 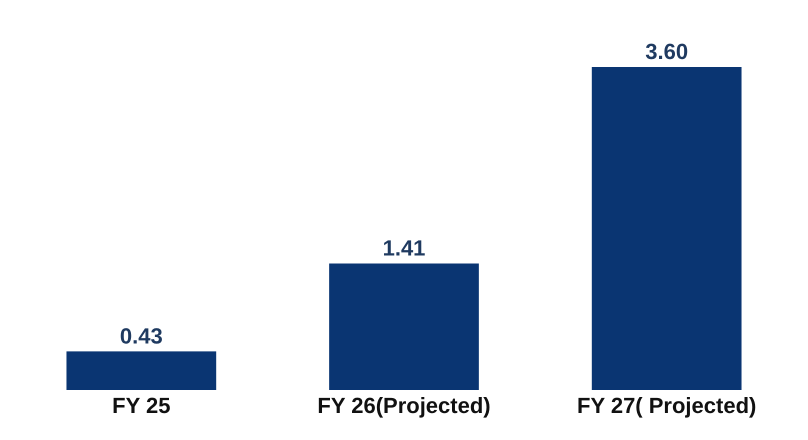 I want to click on x-tick-label: FY 25, so click(x=141, y=405).